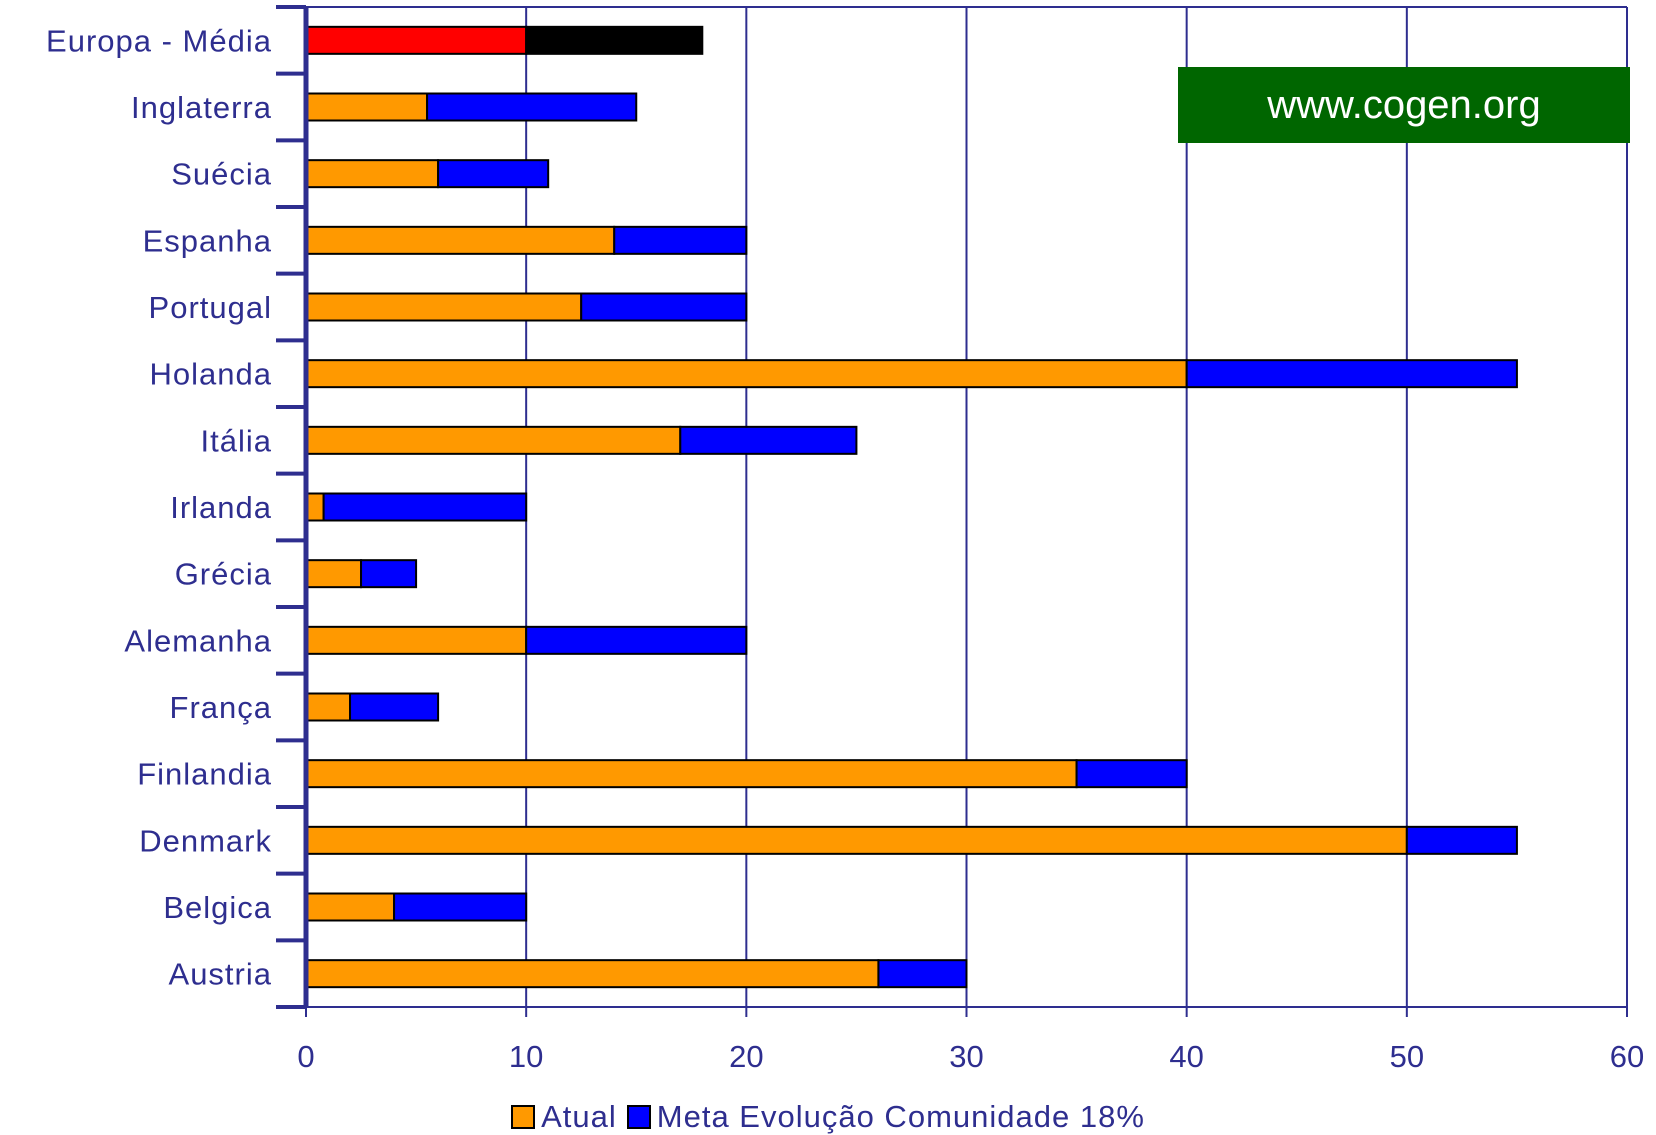 The width and height of the screenshot is (1656, 1135). Describe the element at coordinates (638, 1117) in the screenshot. I see `legend-swatch-meta` at that location.